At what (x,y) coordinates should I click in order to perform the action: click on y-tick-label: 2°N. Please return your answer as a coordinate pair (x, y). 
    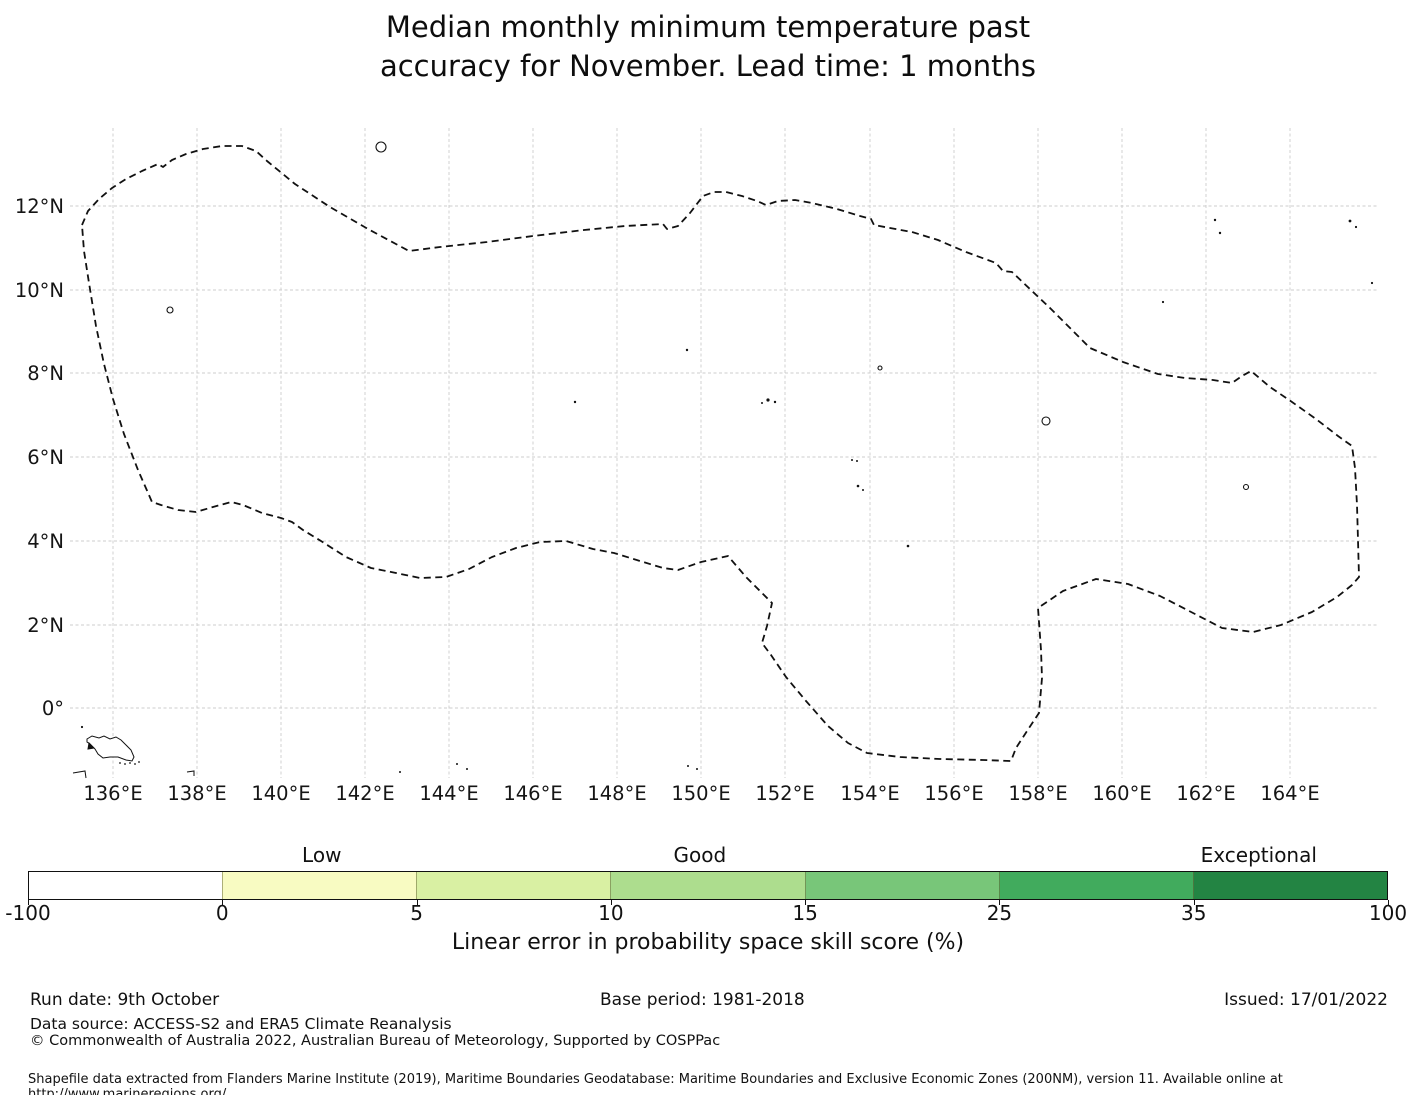
    Looking at the image, I should click on (45, 625).